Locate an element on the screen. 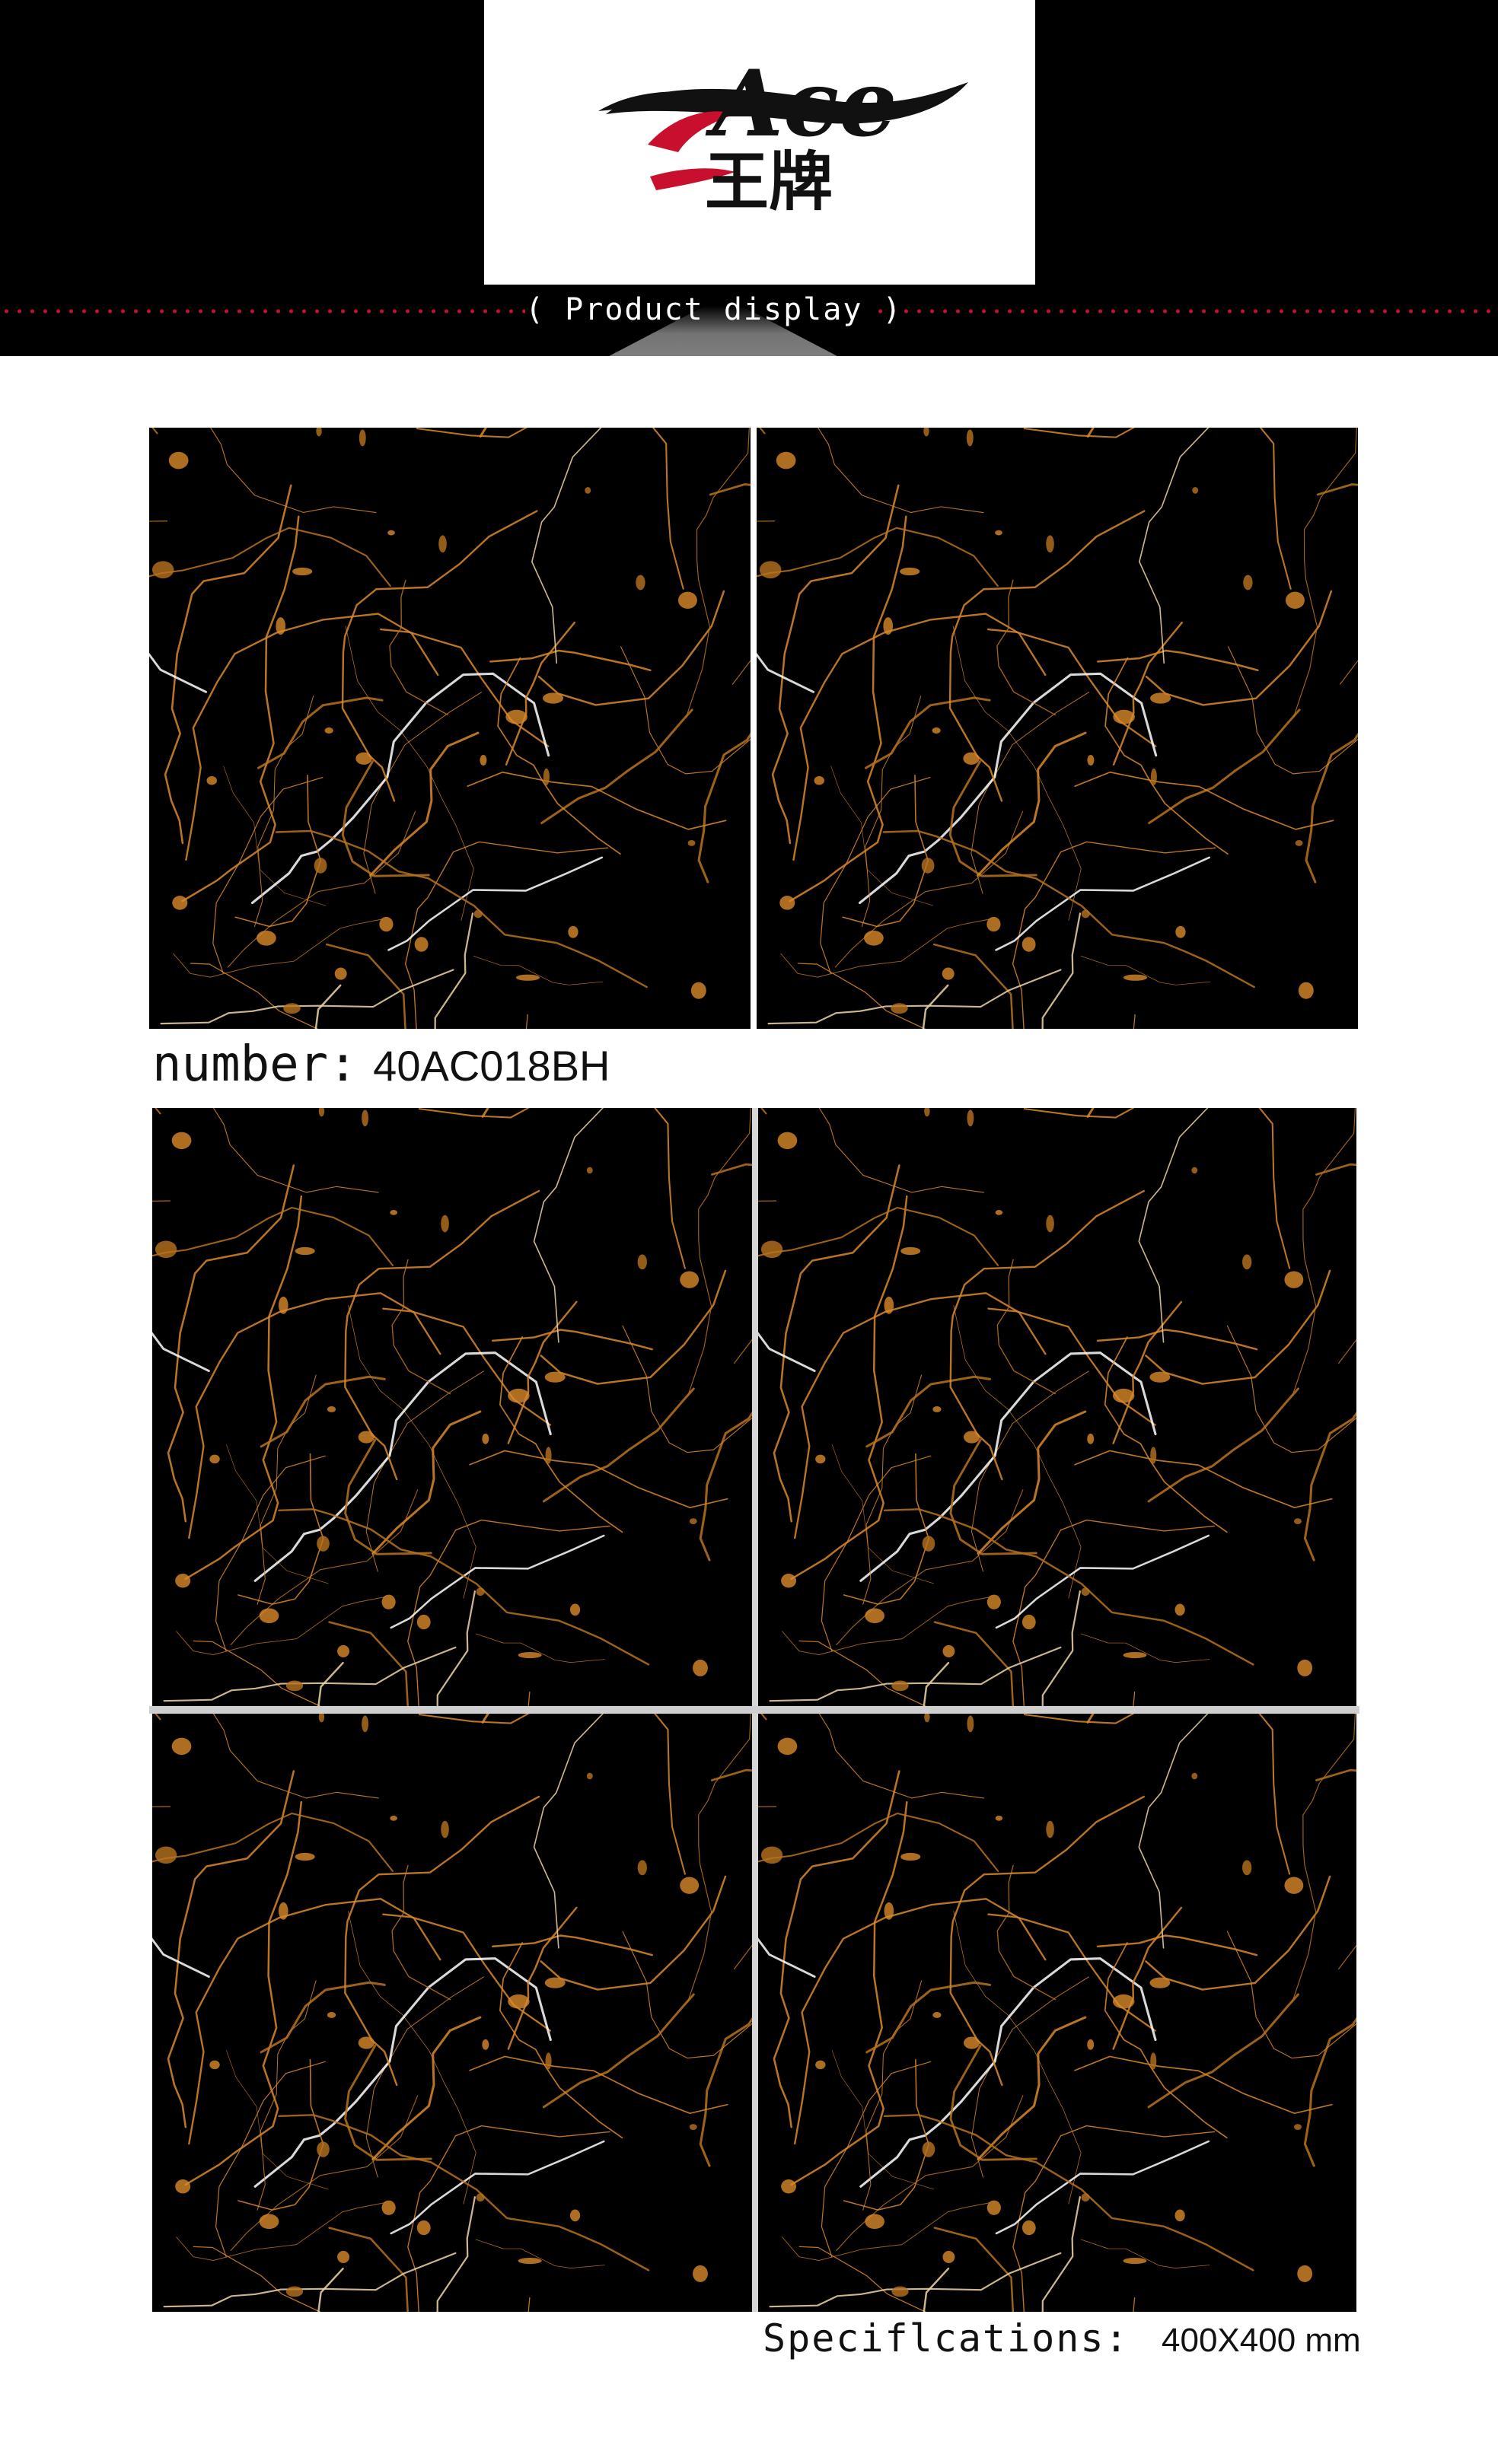  product-number: number: 40AC018BH is located at coordinates (381, 1064).